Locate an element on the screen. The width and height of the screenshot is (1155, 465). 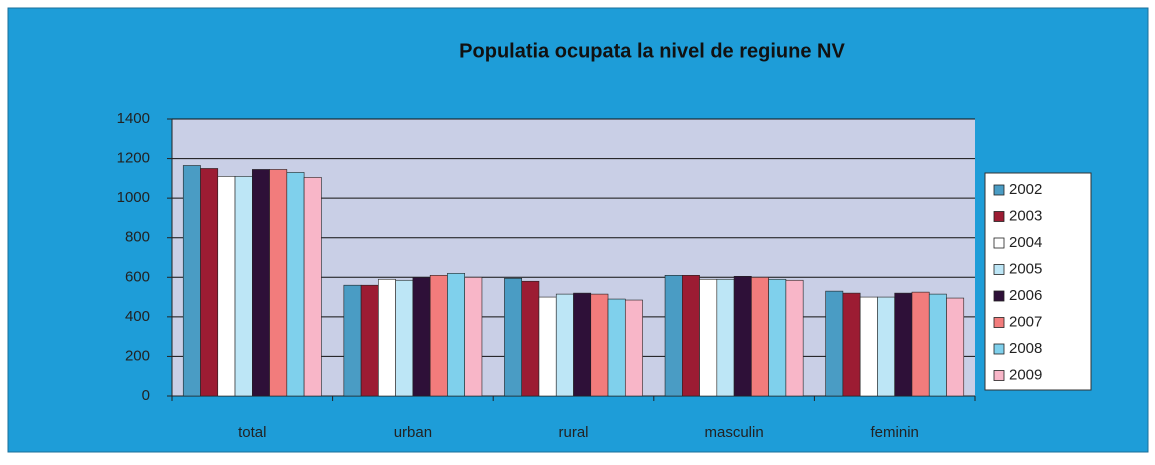
y-tick-label: 600 is located at coordinates (137, 276).